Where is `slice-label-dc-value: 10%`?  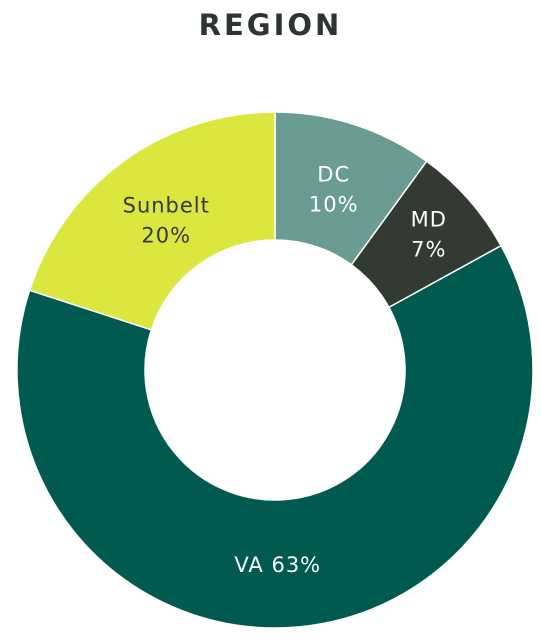 slice-label-dc-value: 10% is located at coordinates (334, 204).